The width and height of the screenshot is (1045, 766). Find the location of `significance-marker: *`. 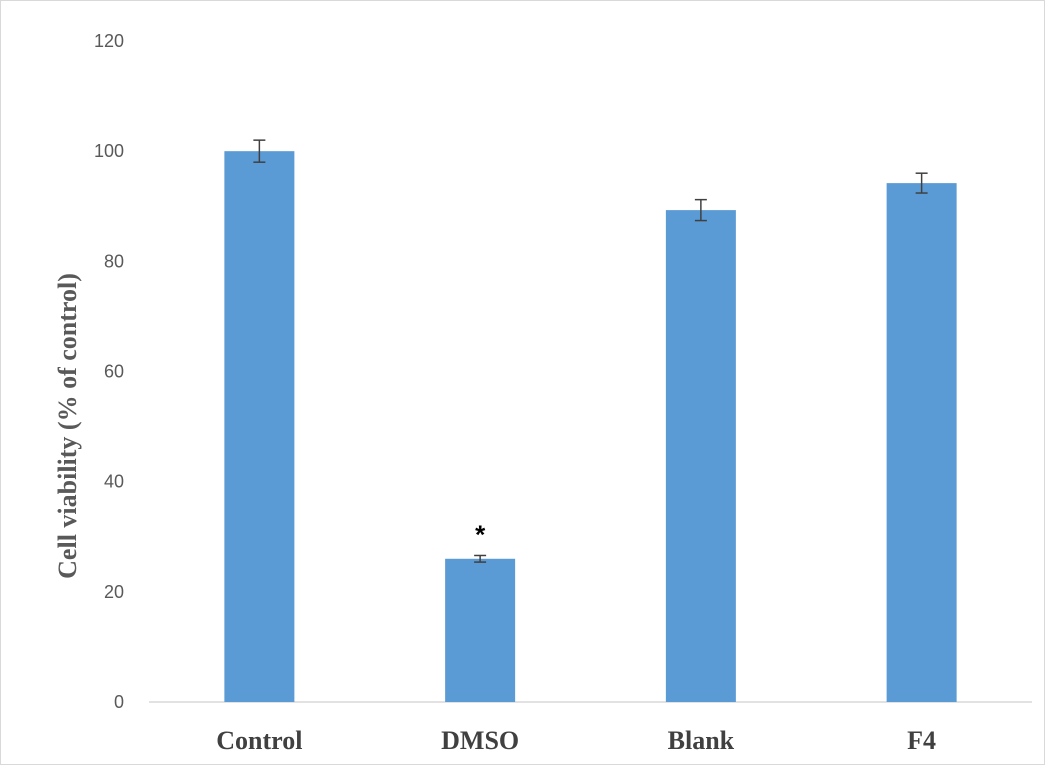

significance-marker: * is located at coordinates (480, 534).